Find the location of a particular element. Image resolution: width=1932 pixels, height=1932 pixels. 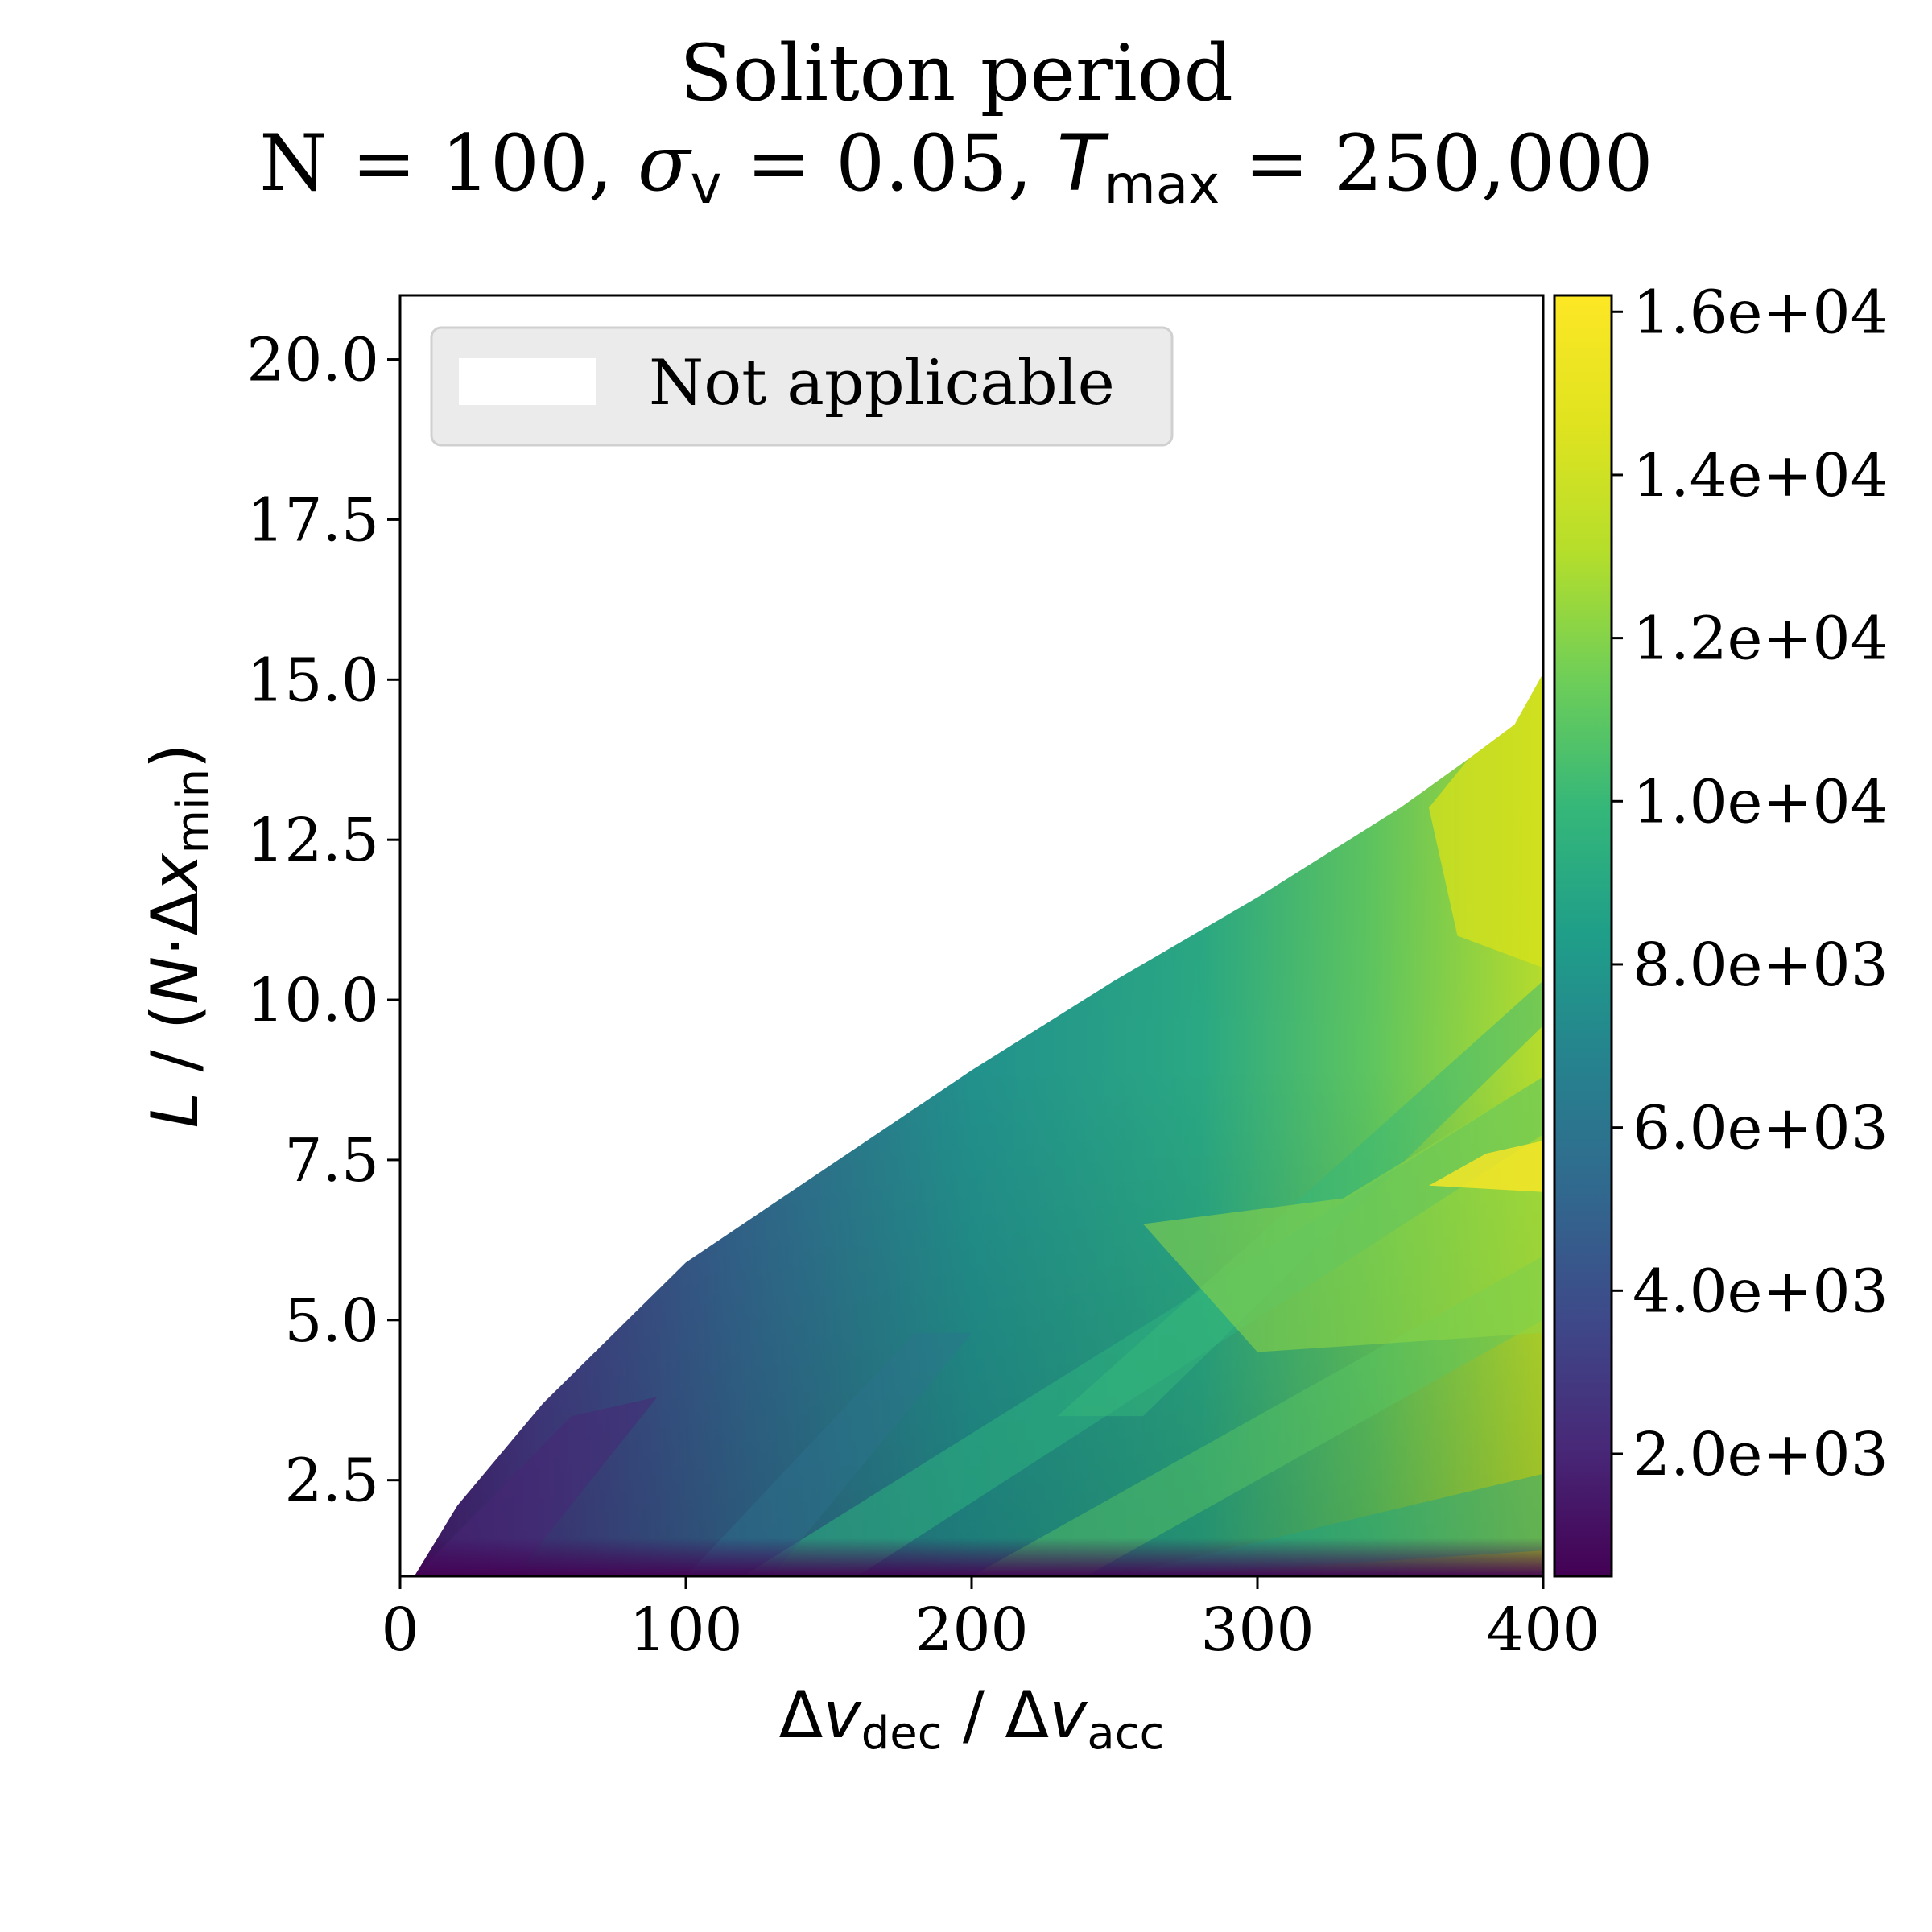

y-tick-label-1: 5.0 is located at coordinates (331, 1321).